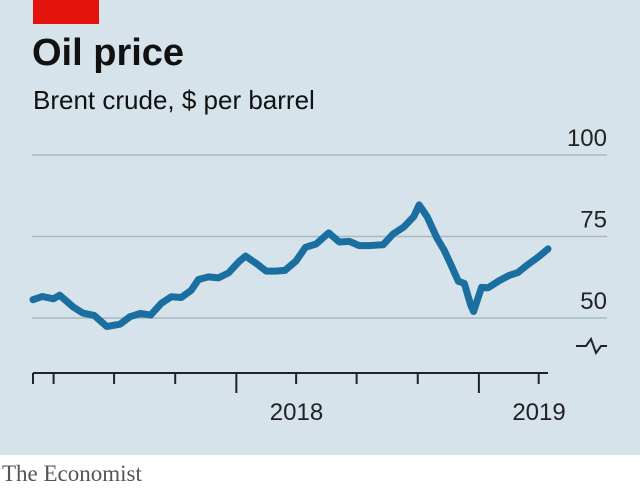 The width and height of the screenshot is (640, 493). I want to click on brand-tag, so click(66, 12).